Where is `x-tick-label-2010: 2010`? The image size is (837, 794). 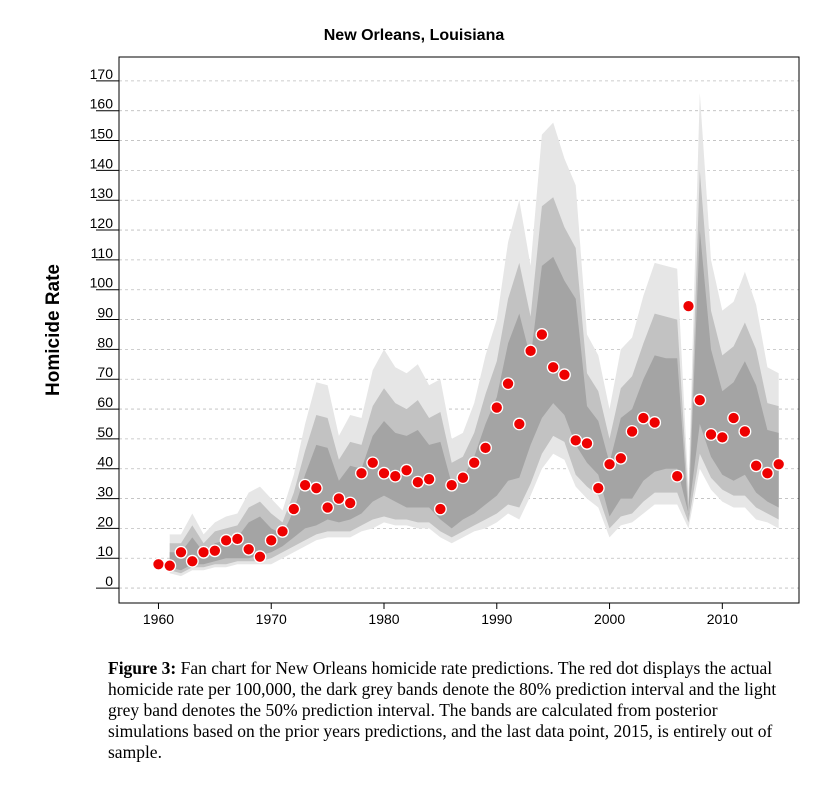 x-tick-label-2010: 2010 is located at coordinates (722, 619).